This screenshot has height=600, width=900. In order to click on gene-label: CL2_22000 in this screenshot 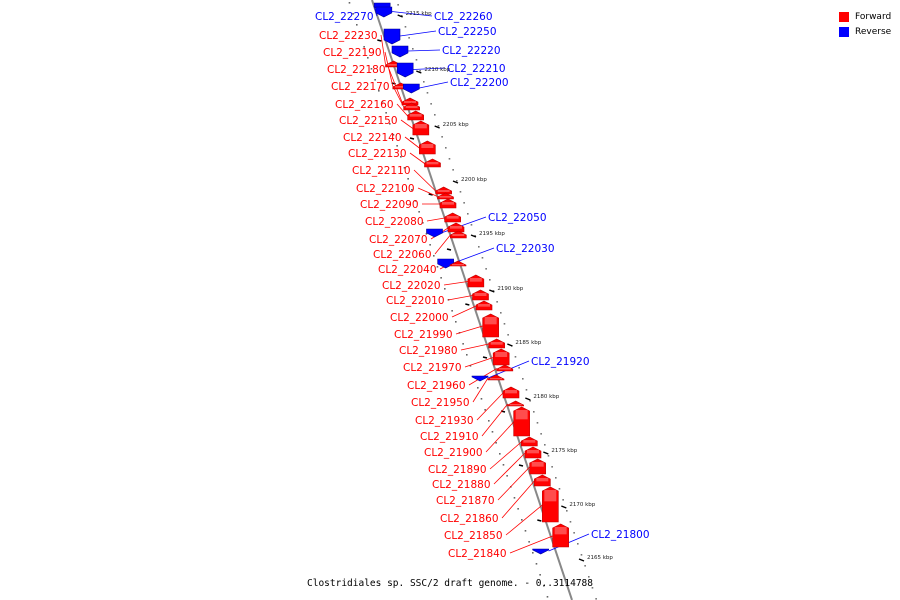, I will do `click(419, 318)`.